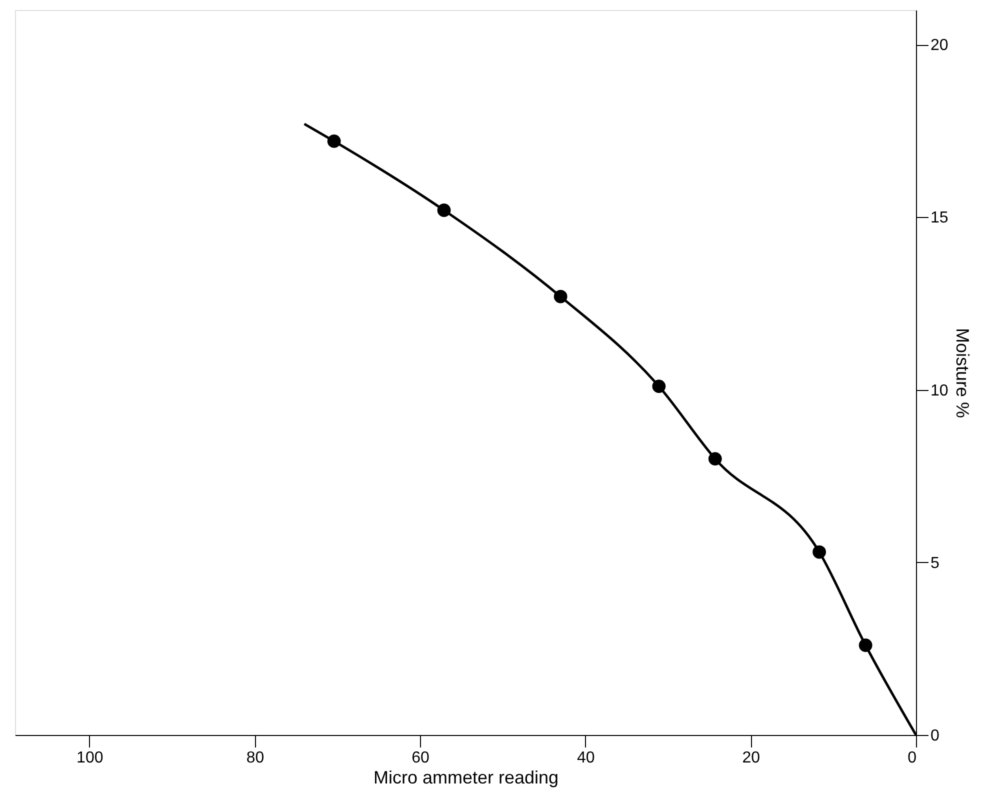 Image resolution: width=985 pixels, height=797 pixels. Describe the element at coordinates (466, 778) in the screenshot. I see `x-axis-title: Micro ammeter reading` at that location.